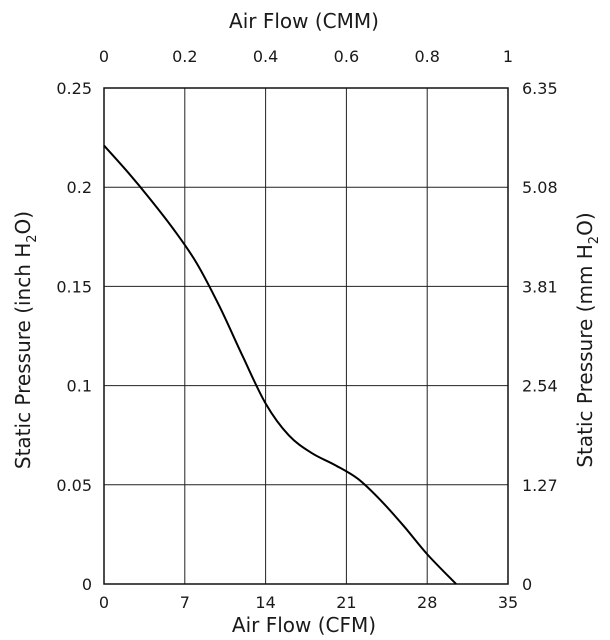 This screenshot has width=610, height=640. Describe the element at coordinates (585, 355) in the screenshot. I see `y2-axis-title-prefix: Static Pressure (mm H` at that location.